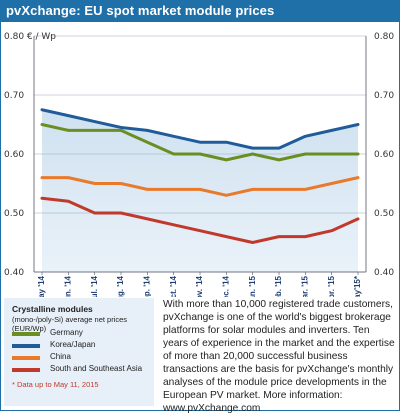  Describe the element at coordinates (26, 346) in the screenshot. I see `legend-swatch-korea-japan` at that location.